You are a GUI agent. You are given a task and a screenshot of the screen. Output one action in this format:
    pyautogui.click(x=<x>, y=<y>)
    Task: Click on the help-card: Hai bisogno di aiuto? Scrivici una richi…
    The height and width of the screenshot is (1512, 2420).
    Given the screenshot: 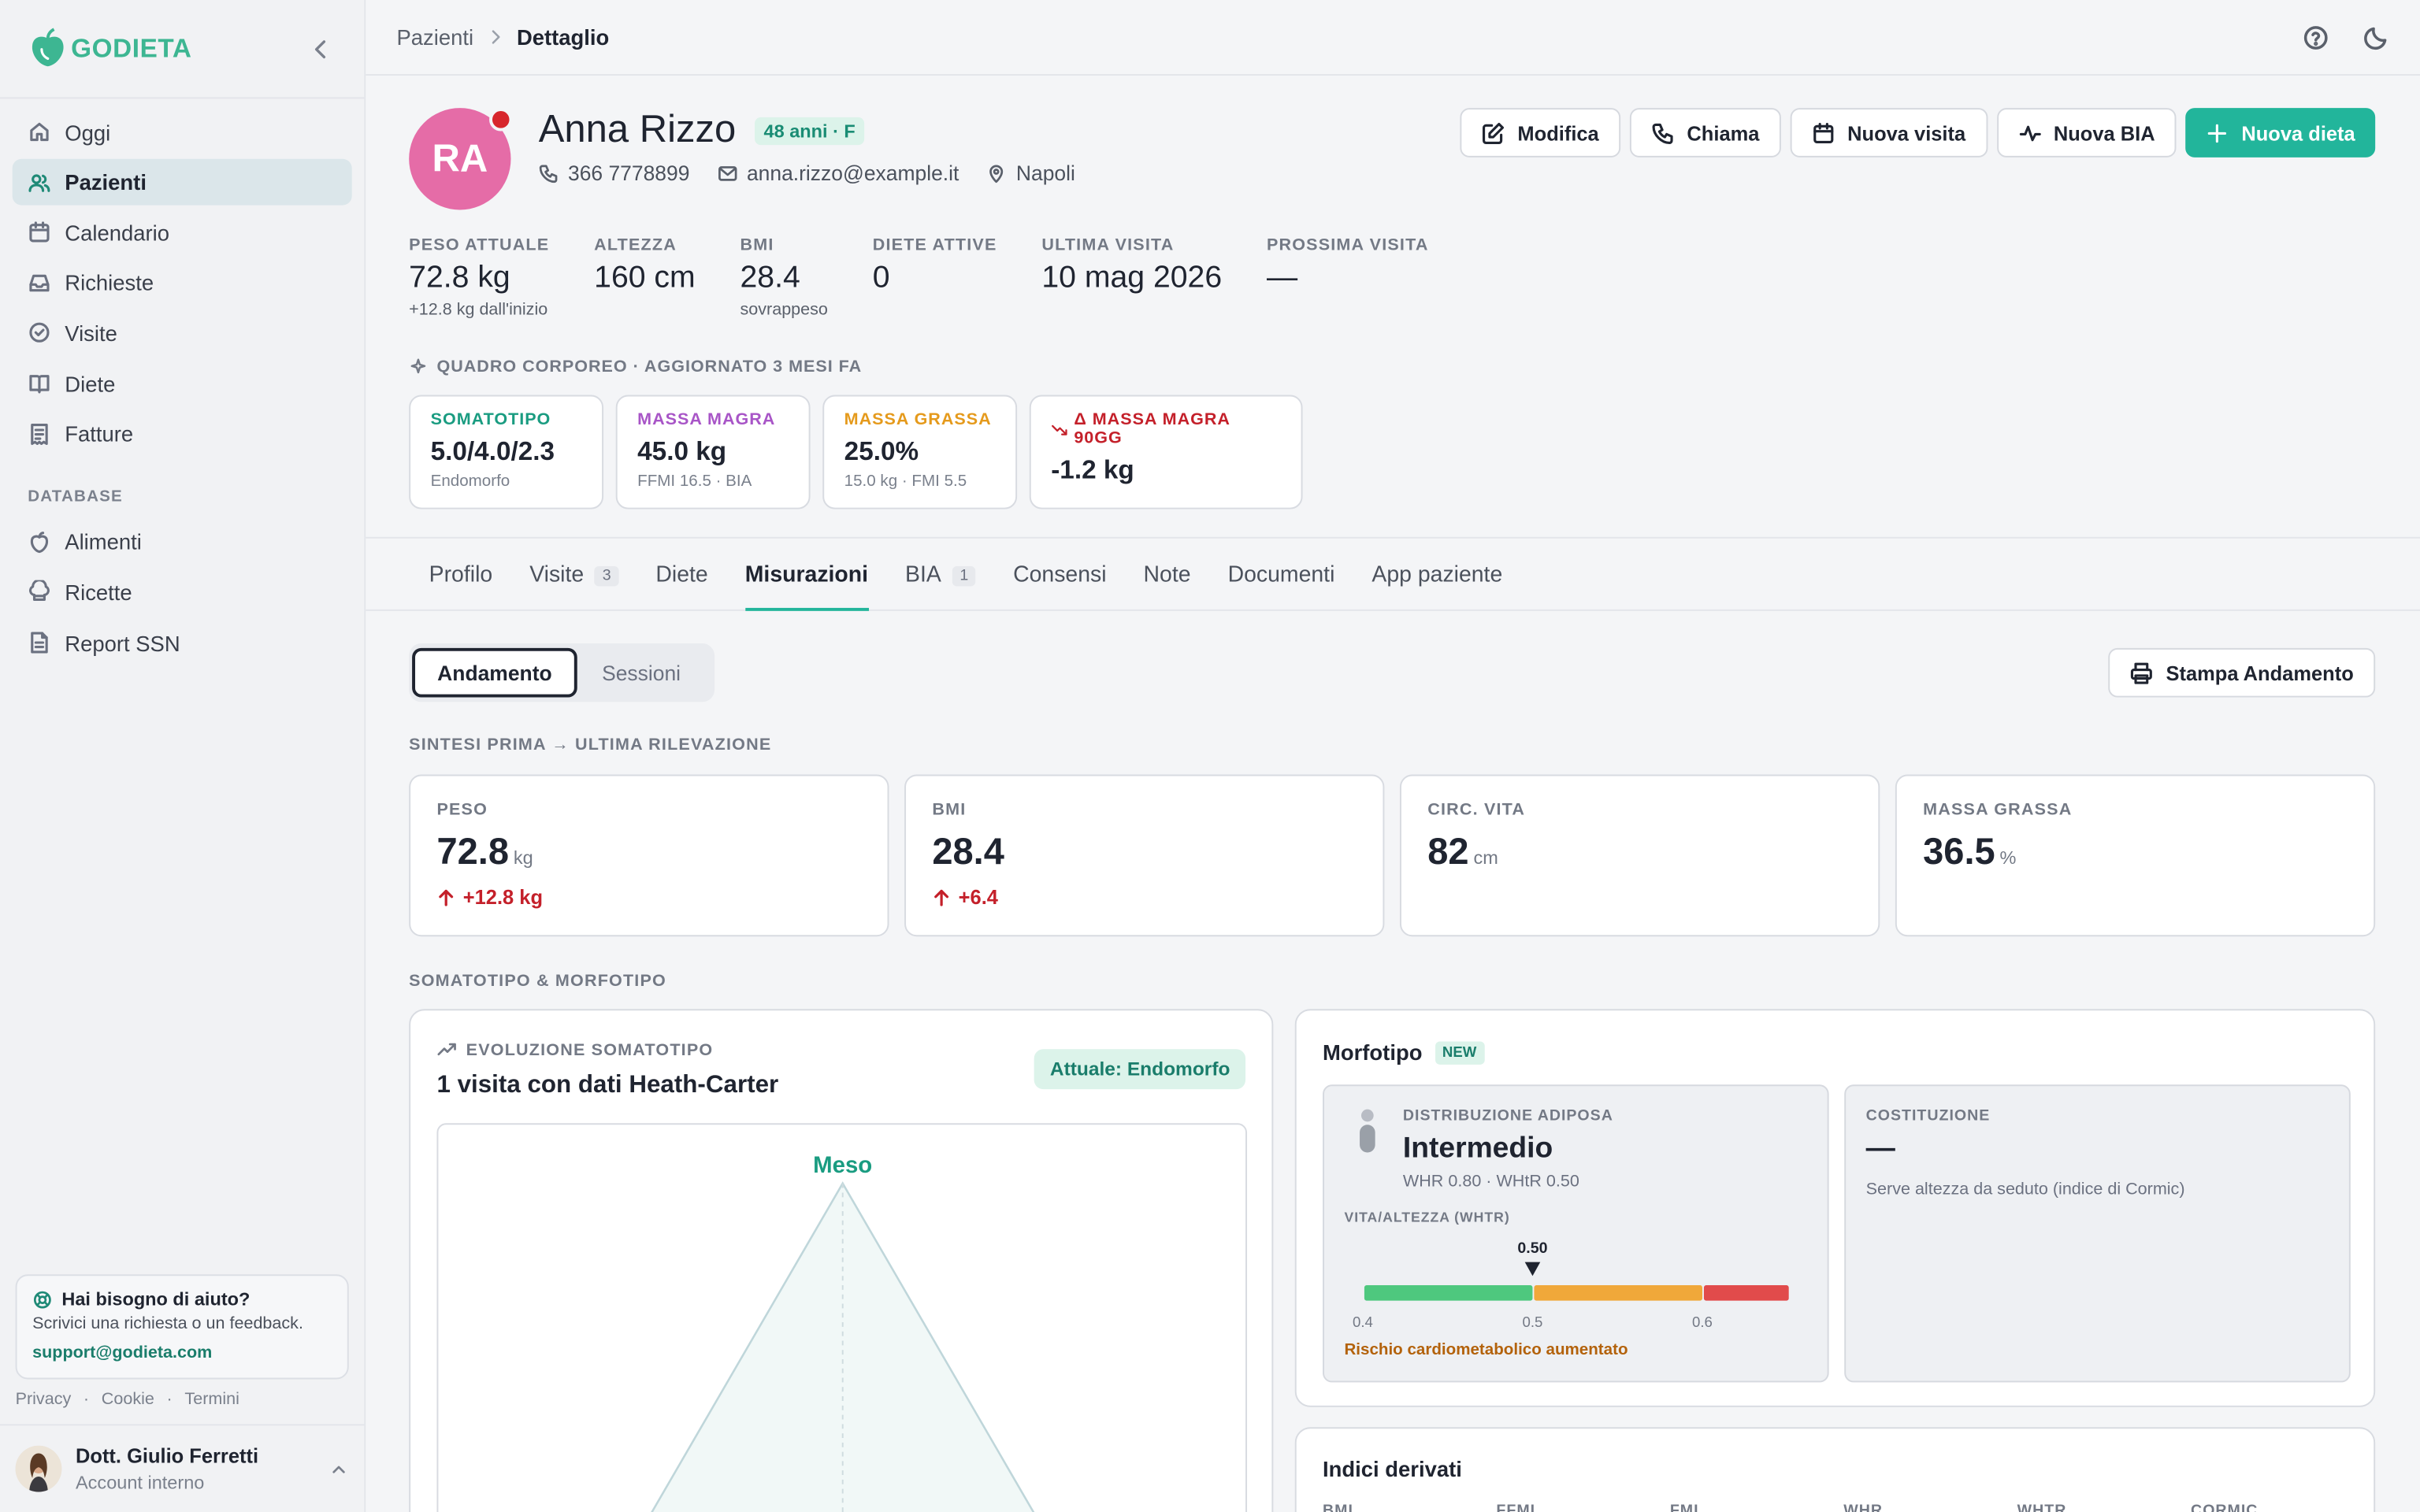 What is the action you would take?
    pyautogui.click(x=182, y=1327)
    